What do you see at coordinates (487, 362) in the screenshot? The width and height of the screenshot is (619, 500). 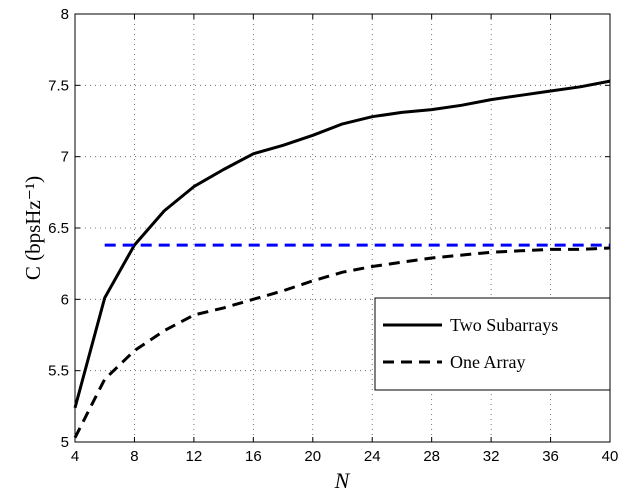 I see `legend-label: One Array` at bounding box center [487, 362].